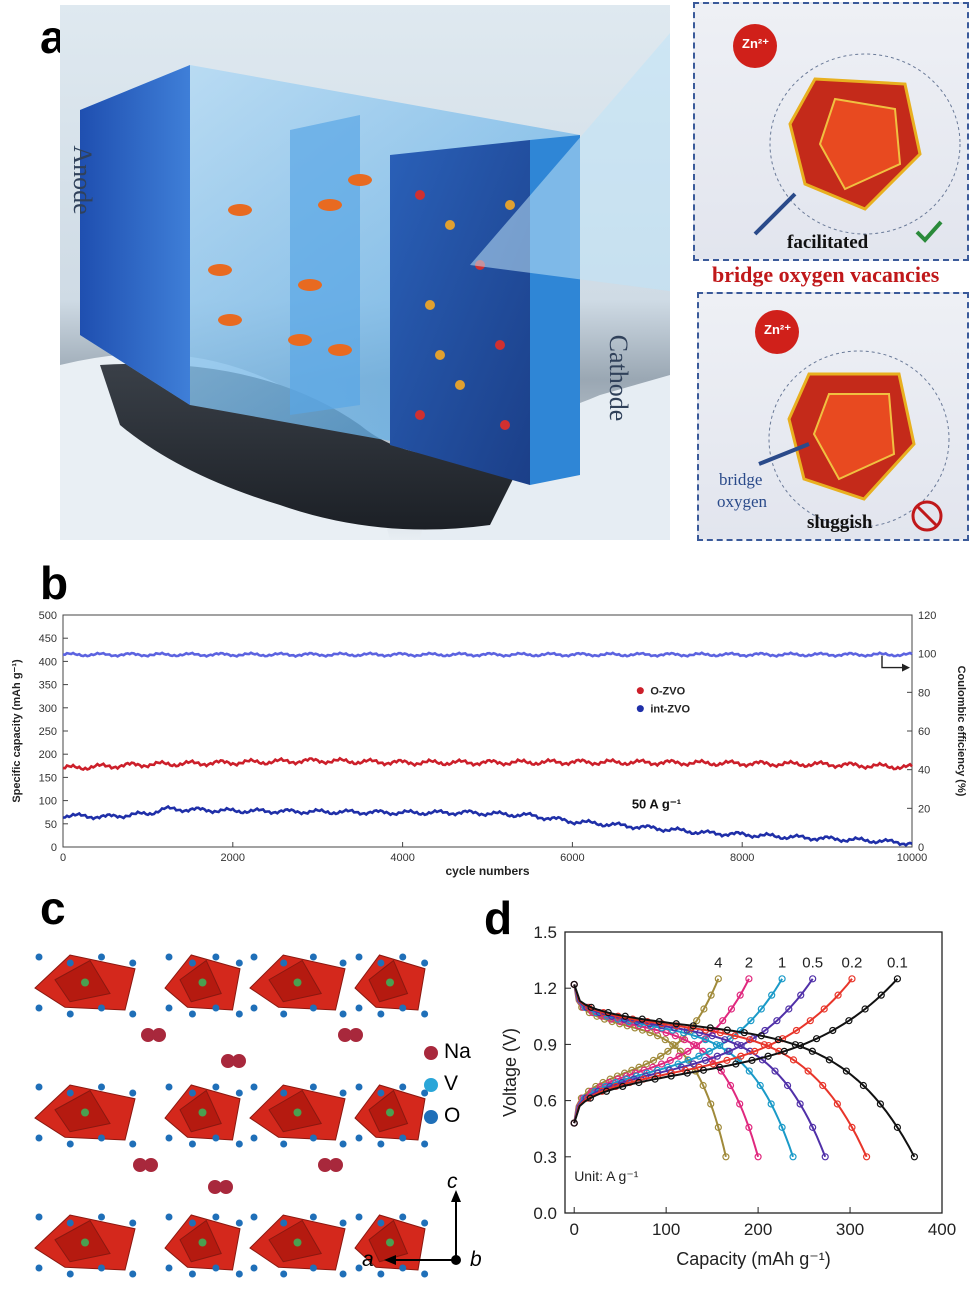 Image resolution: width=975 pixels, height=1289 pixels. What do you see at coordinates (961, 731) in the screenshot?
I see `ylabel-right-b: Coulombic efficiency (%)` at bounding box center [961, 731].